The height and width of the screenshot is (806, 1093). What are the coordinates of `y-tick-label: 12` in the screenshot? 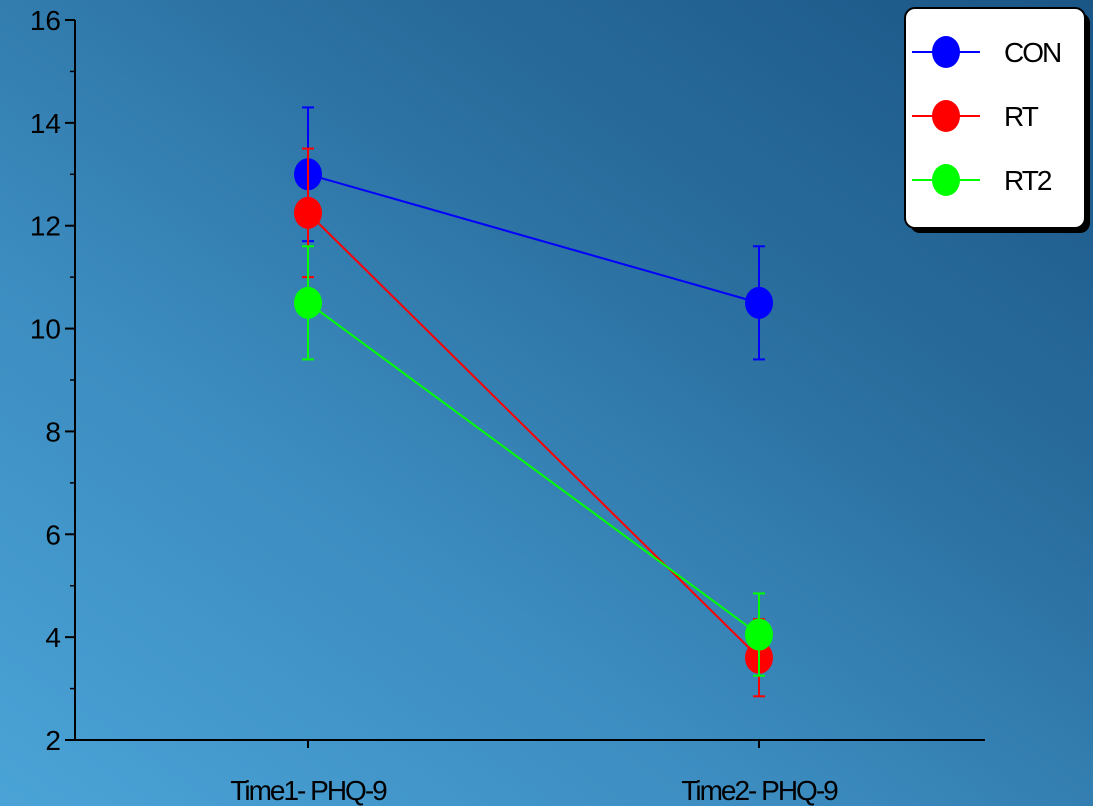 It's located at (45, 226).